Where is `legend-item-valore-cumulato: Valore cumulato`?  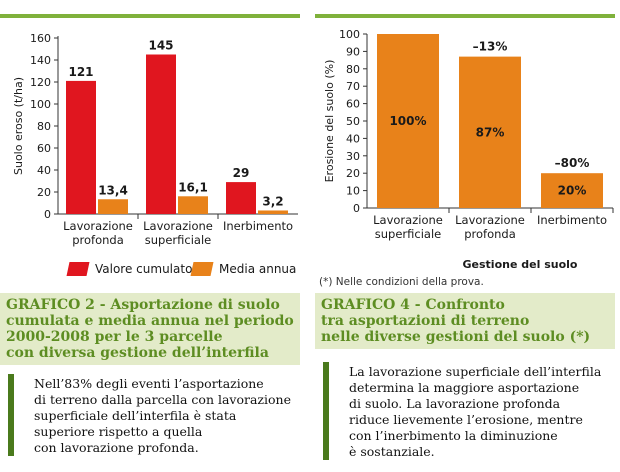
legend-item-valore-cumulato: Valore cumulato is located at coordinates (129, 269).